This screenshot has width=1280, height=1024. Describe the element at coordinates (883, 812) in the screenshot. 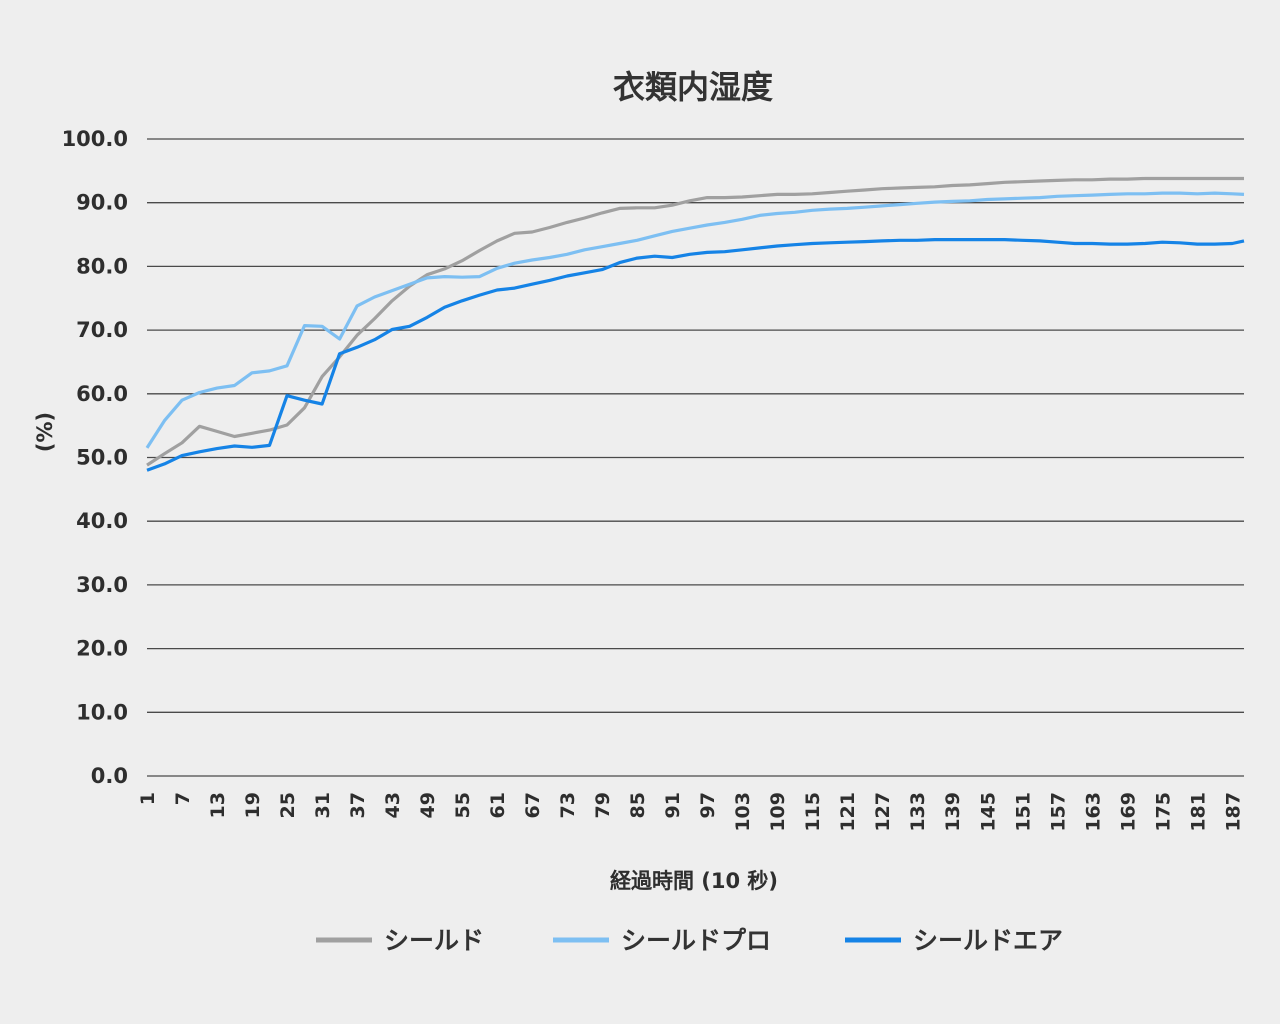

I see `x-tick-label: 127` at that location.